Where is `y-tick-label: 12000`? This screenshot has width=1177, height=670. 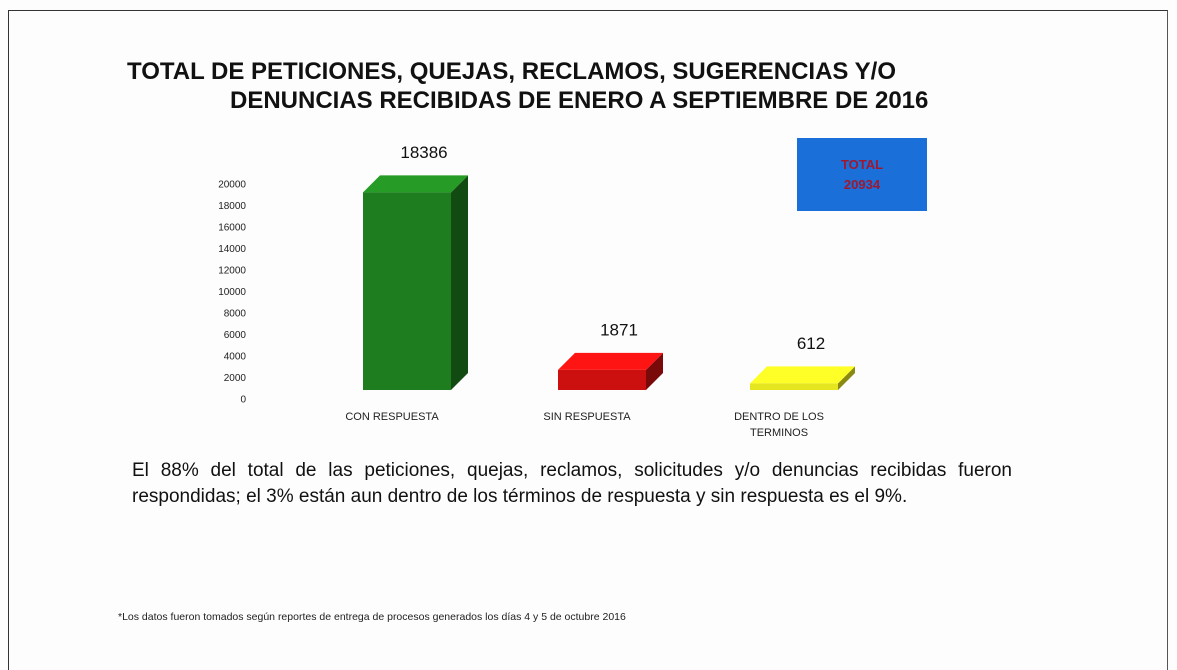 y-tick-label: 12000 is located at coordinates (232, 271).